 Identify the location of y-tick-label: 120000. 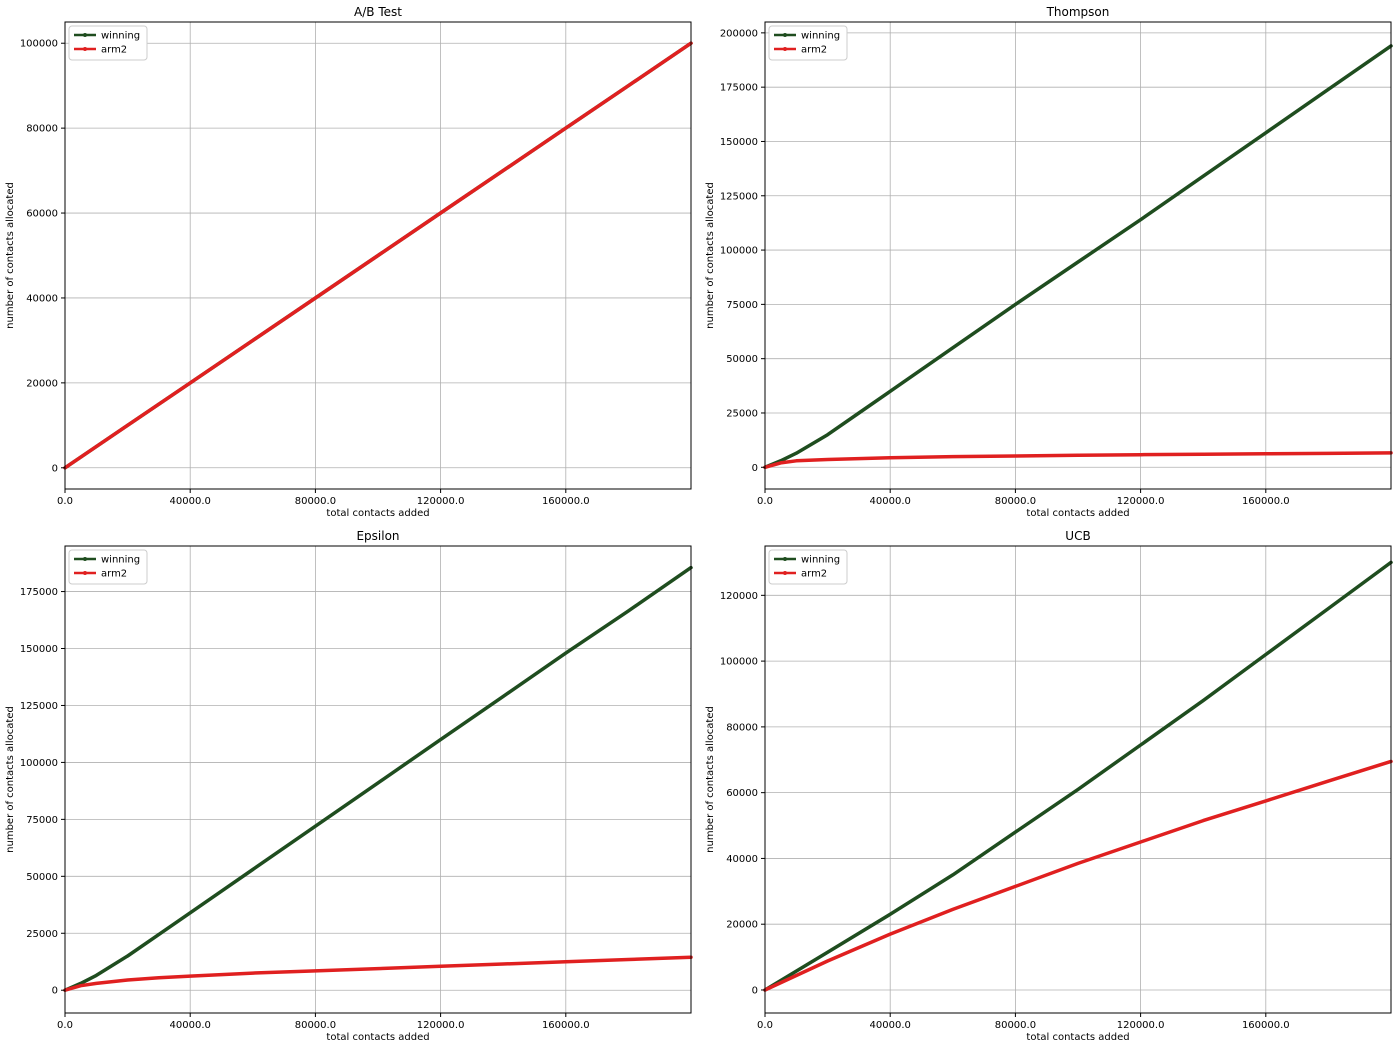
(739, 596).